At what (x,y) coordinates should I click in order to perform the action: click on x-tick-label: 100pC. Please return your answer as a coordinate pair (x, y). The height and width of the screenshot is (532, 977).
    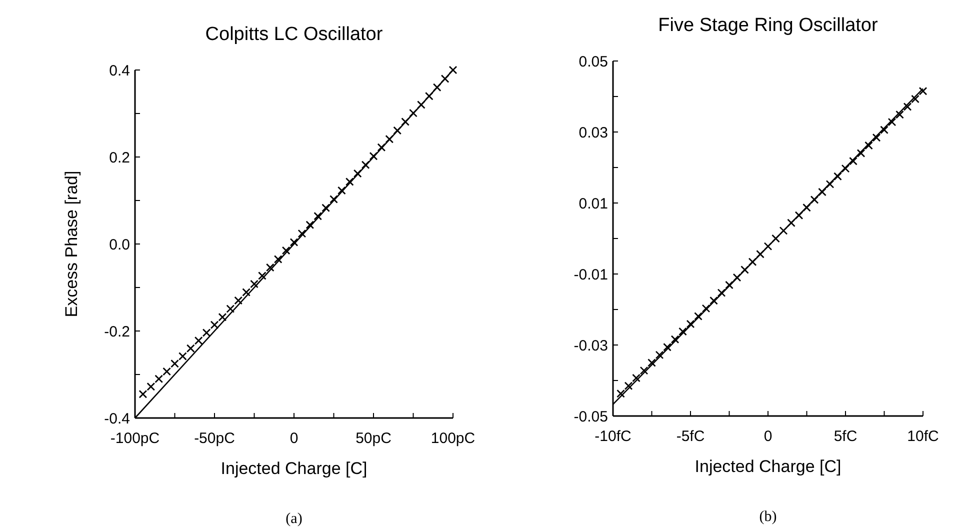
    Looking at the image, I should click on (453, 438).